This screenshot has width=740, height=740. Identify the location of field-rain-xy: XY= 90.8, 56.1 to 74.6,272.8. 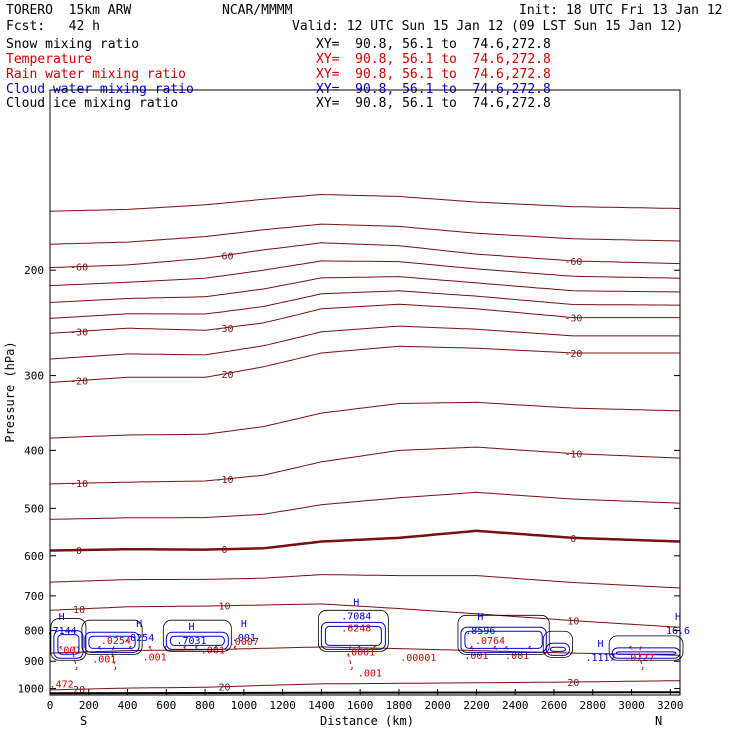
(433, 74).